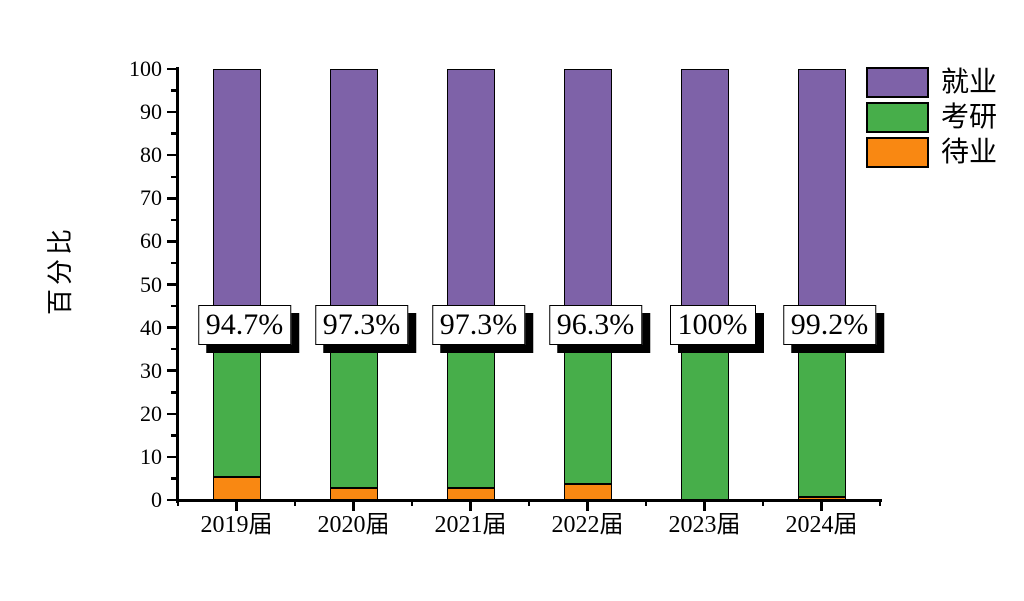 This screenshot has width=1024, height=601. Describe the element at coordinates (931, 82) in the screenshot. I see `legend-item-employed: 就业` at that location.